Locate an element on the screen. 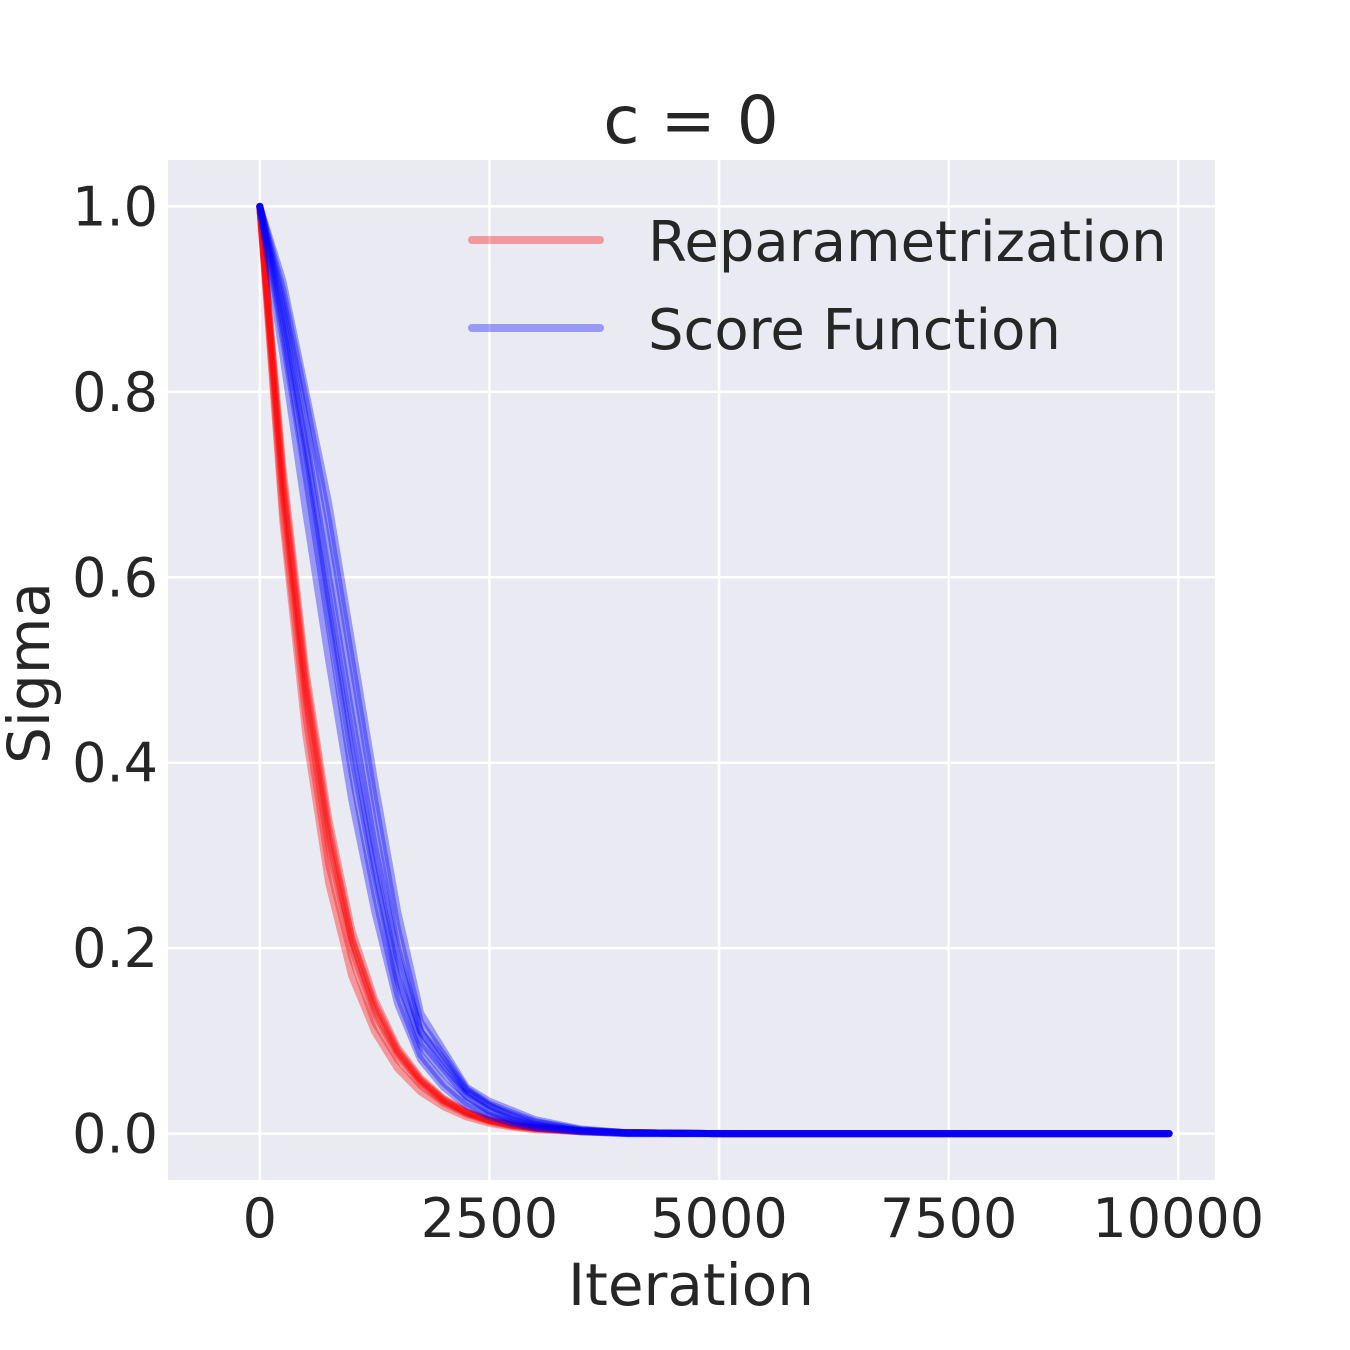  legend-label: Score Function is located at coordinates (854, 330).